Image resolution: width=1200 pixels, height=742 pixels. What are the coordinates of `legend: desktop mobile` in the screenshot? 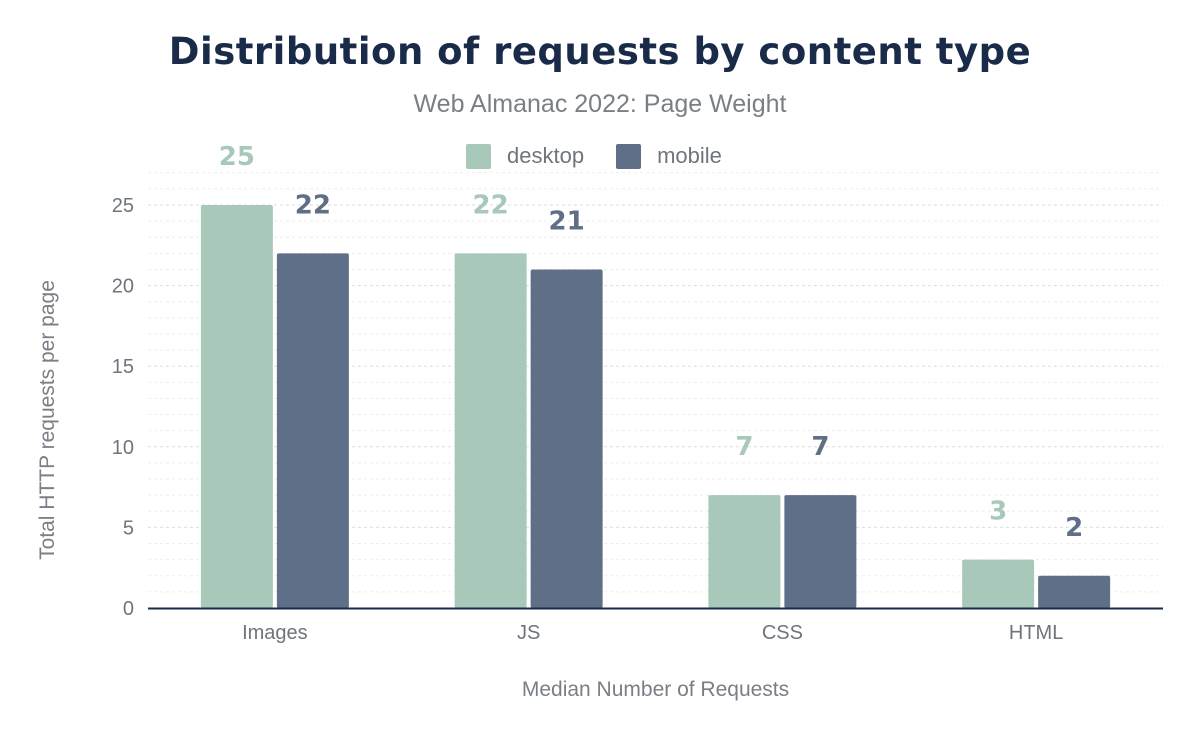 It's located at (610, 156).